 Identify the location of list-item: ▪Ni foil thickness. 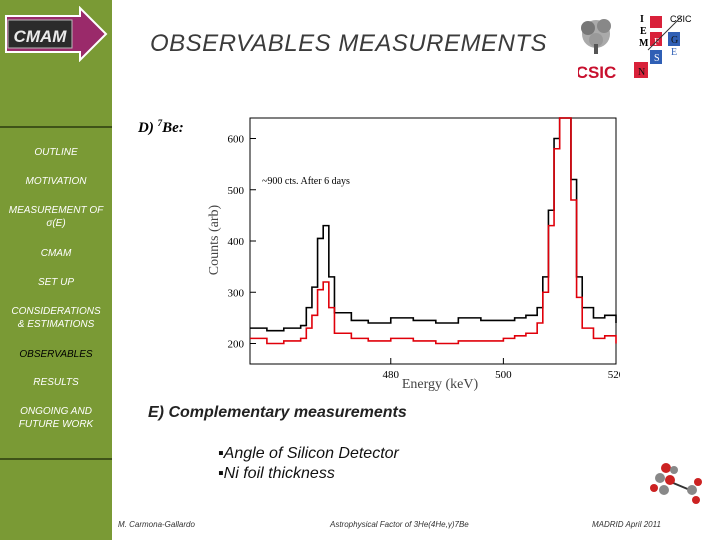
(276, 473).